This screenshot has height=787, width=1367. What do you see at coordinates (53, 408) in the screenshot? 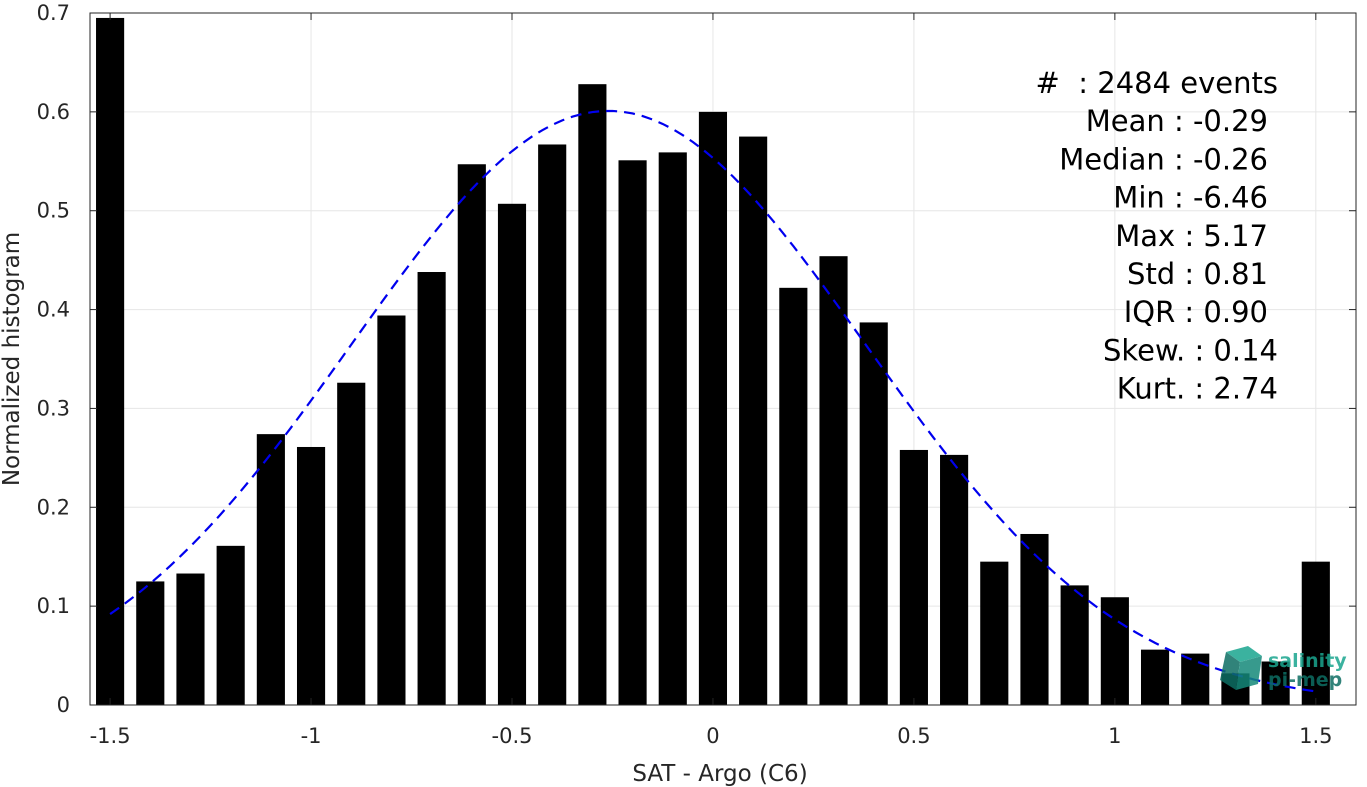
I see `y-tick-label: 0.3` at bounding box center [53, 408].